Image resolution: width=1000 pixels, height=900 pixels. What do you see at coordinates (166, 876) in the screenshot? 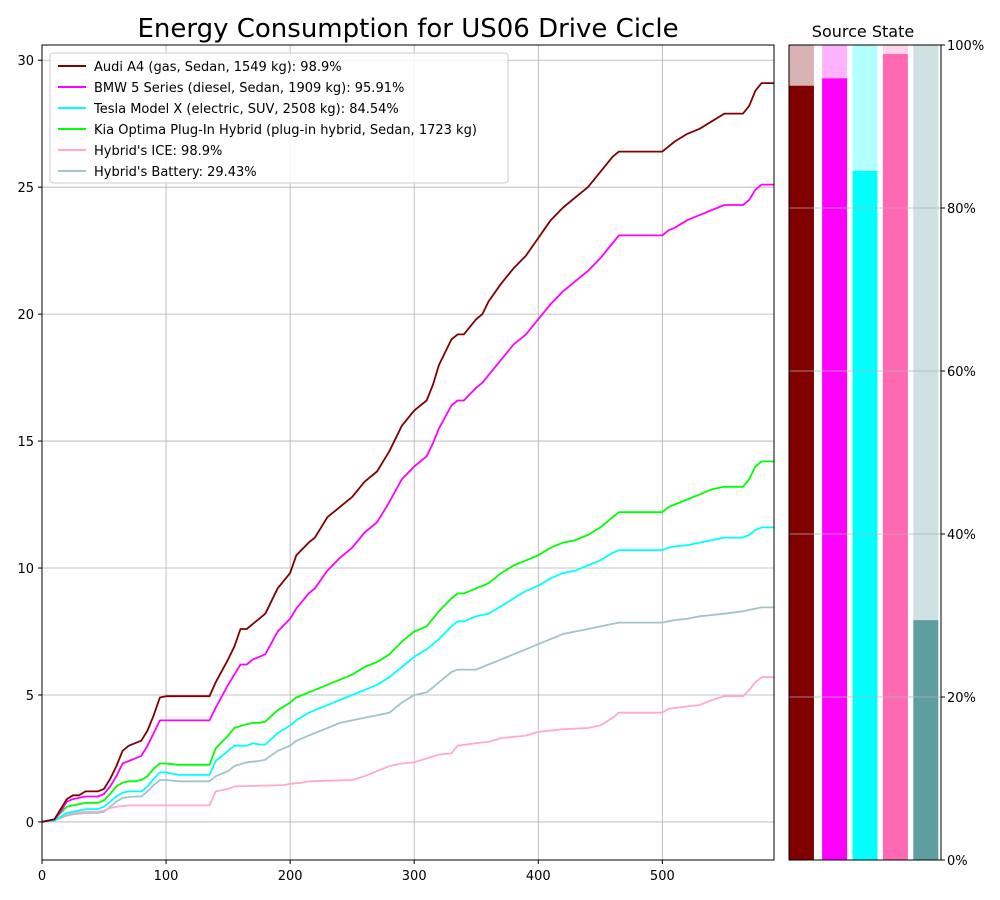
I see `x-tick-label: 100` at bounding box center [166, 876].